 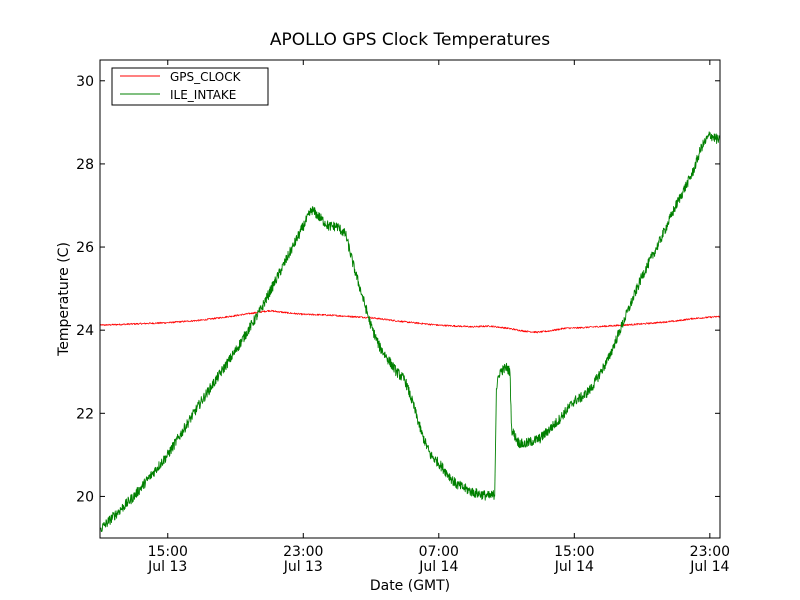 What do you see at coordinates (206, 77) in the screenshot?
I see `legend-label-gps-clock: GPS_CLOCK` at bounding box center [206, 77].